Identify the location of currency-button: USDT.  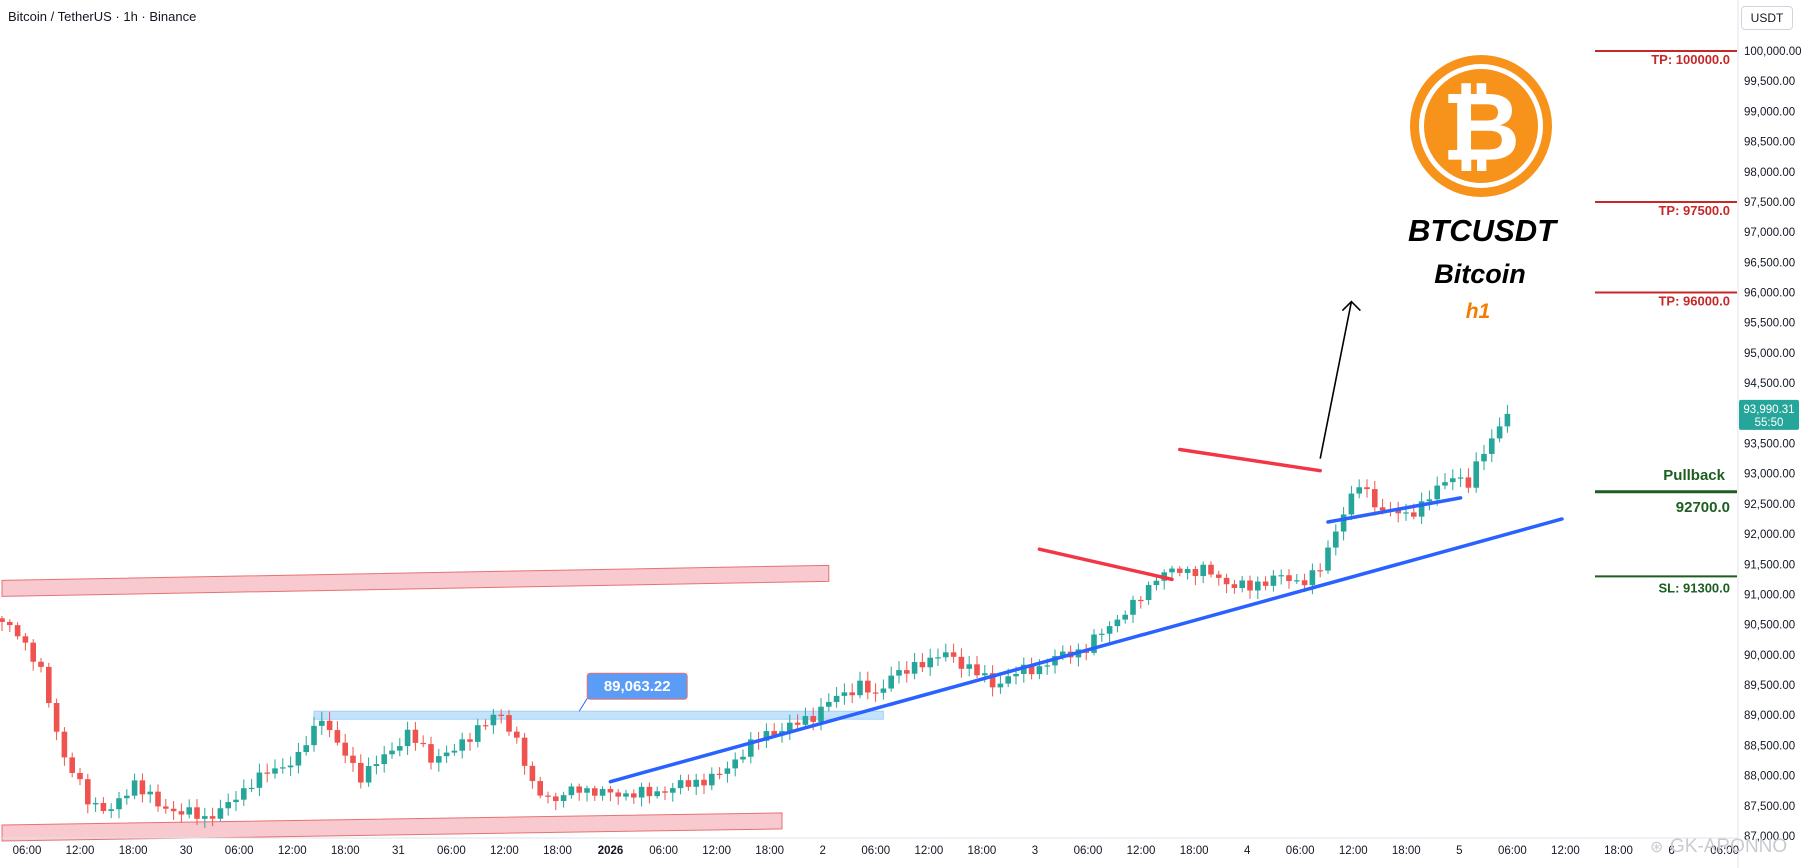
(1767, 18).